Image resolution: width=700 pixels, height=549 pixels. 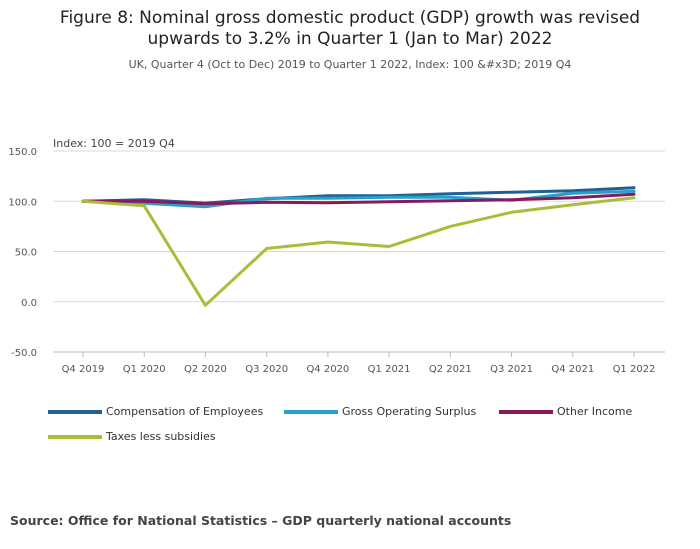 I want to click on y-tick-label: 150.0, so click(x=22, y=152).